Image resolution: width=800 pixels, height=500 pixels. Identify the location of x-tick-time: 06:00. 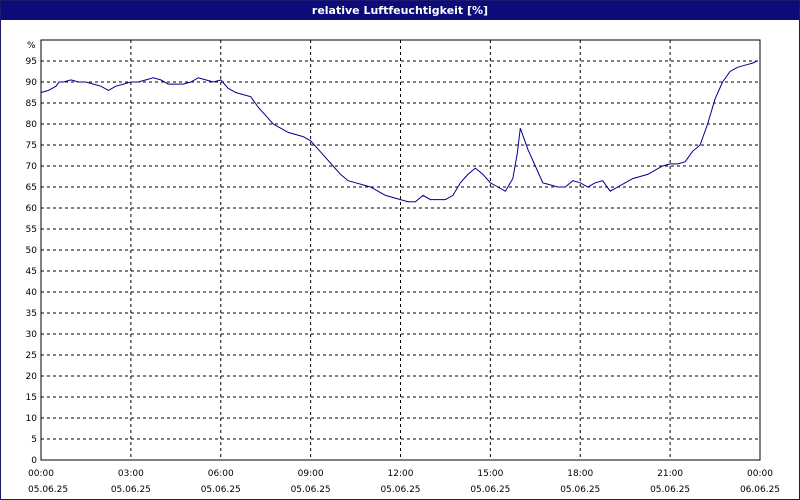
(221, 474).